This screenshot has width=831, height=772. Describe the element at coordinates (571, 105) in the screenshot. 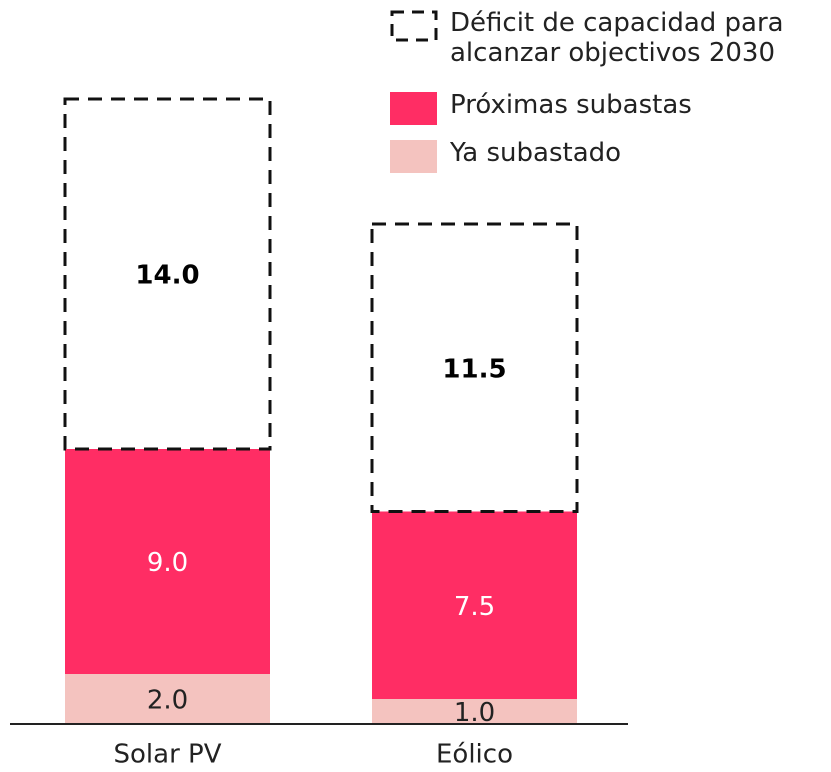

I see `legend-label: Próximas subastas` at that location.